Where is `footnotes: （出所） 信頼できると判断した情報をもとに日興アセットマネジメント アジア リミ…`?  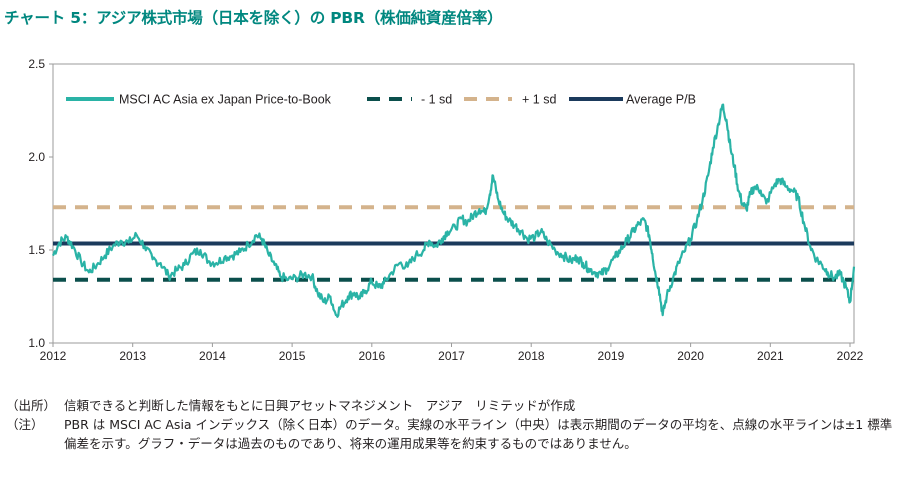
footnotes: （出所） 信頼できると判断した情報をもとに日興アセットマネジメント アジア リミ… is located at coordinates (454, 424).